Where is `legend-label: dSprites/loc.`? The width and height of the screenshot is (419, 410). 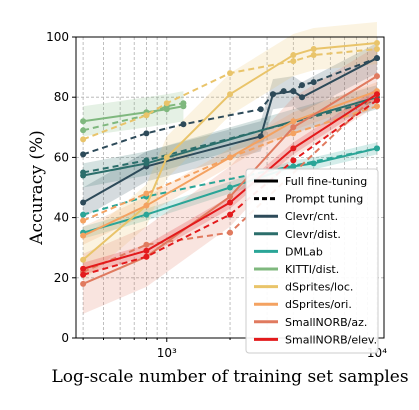
legend-label: dSprites/loc. is located at coordinates (319, 287).